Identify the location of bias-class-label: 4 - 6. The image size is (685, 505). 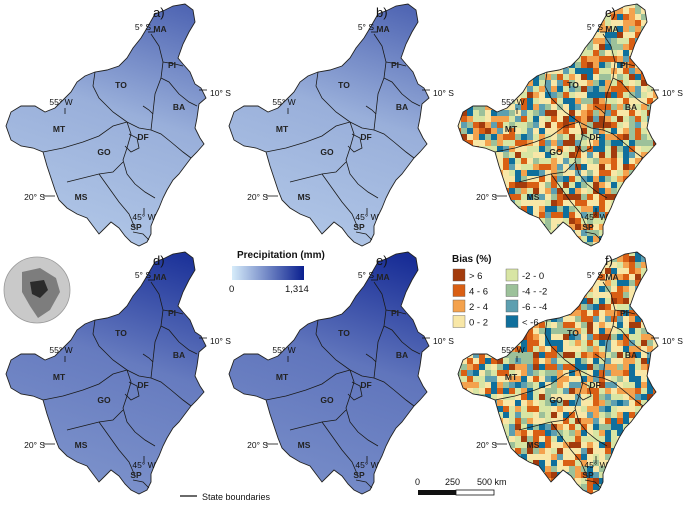
(478, 292).